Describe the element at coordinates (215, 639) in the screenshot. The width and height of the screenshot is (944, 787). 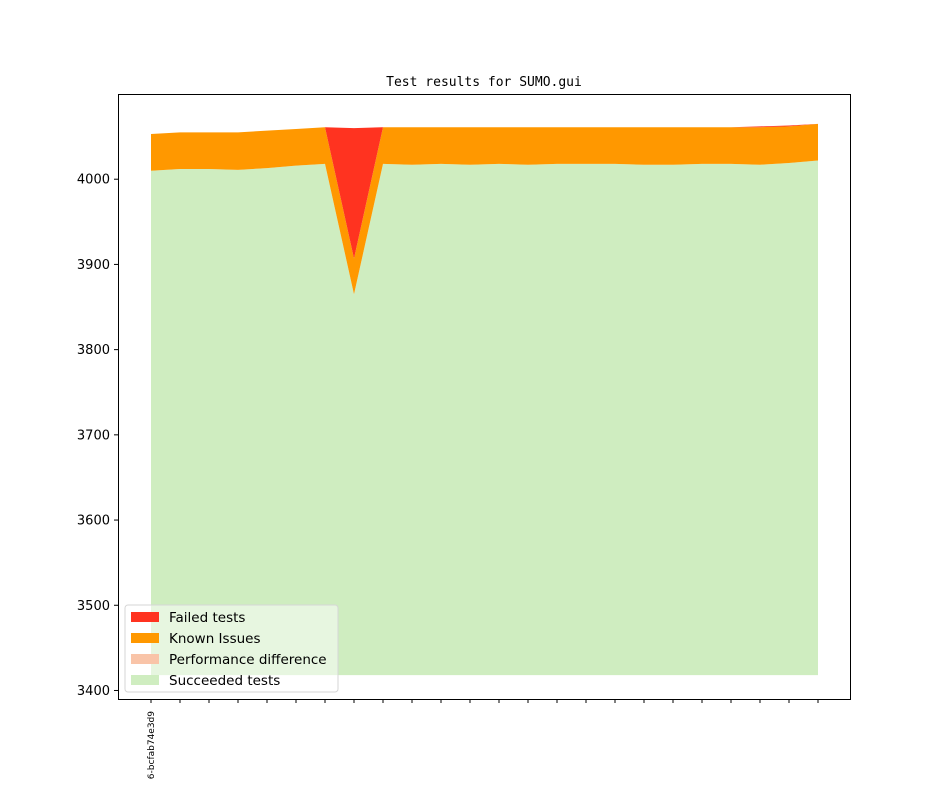
I see `legend-label: Known Issues` at that location.